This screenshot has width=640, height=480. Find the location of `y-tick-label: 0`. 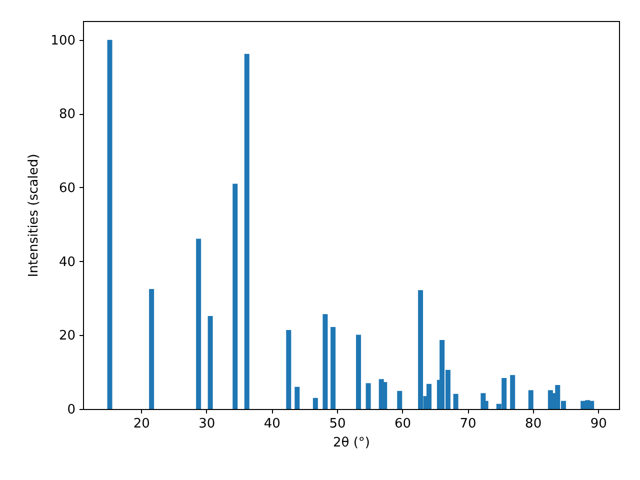

y-tick-label: 0 is located at coordinates (71, 410).